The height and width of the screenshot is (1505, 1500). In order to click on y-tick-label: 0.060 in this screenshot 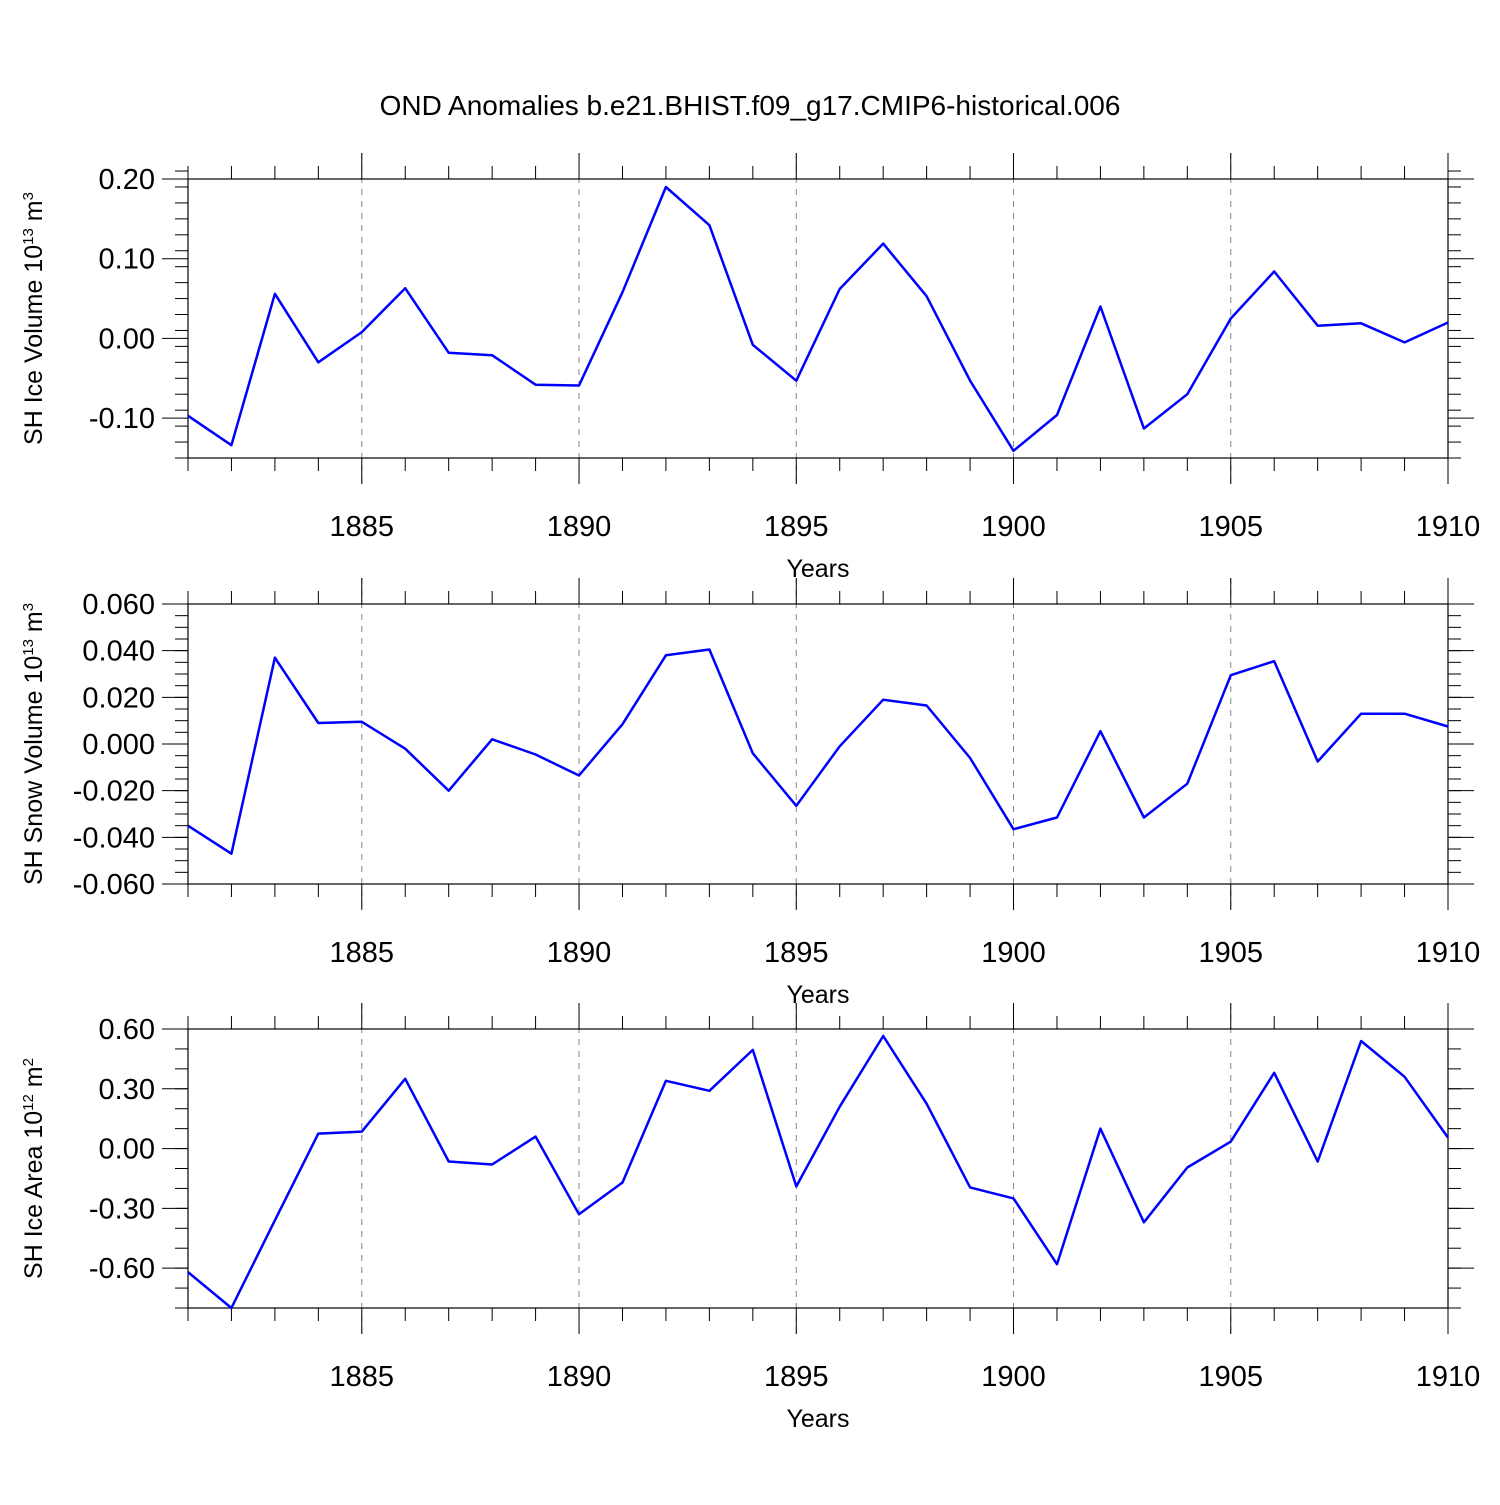, I will do `click(118, 605)`.